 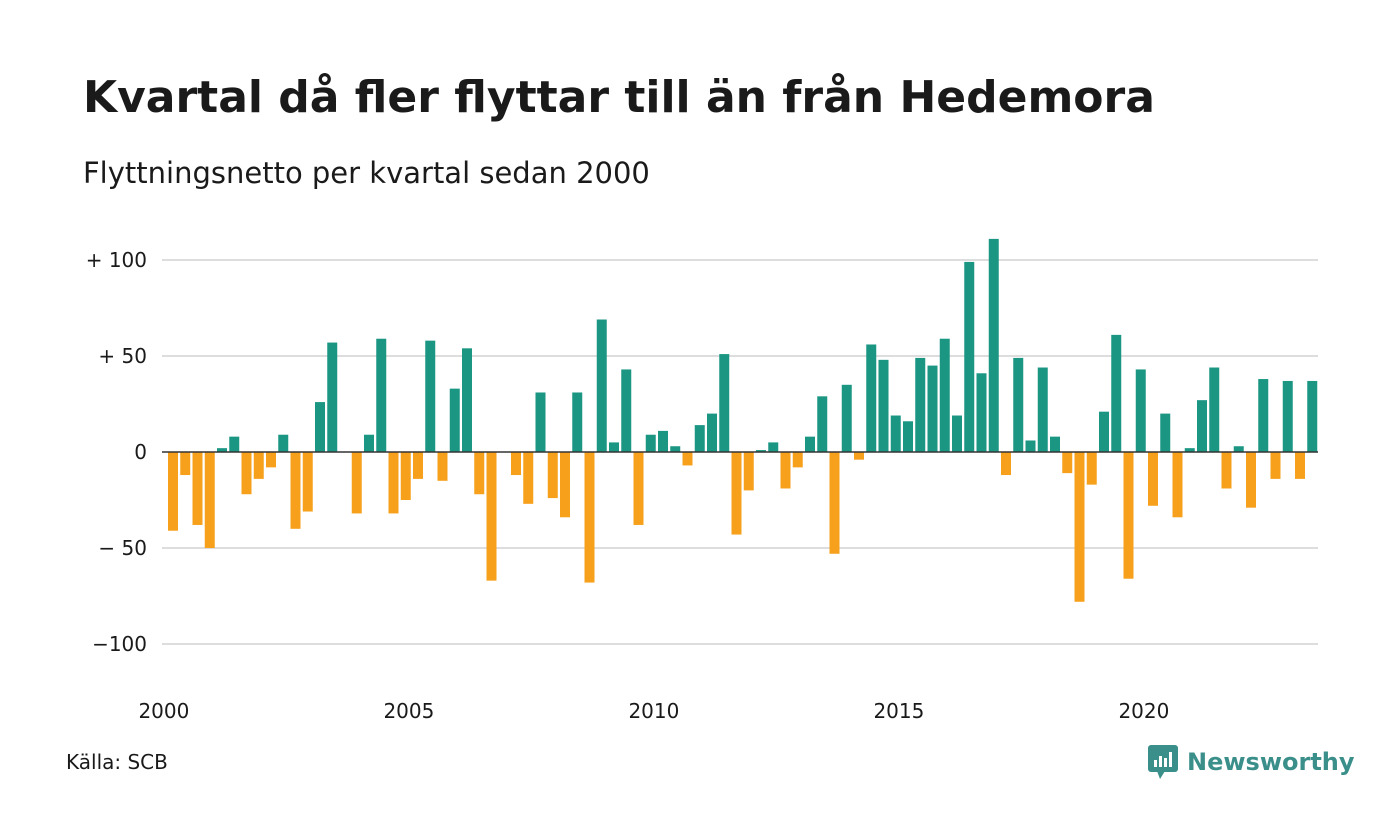 What do you see at coordinates (408, 711) in the screenshot?
I see `x-tick-label: 2005` at bounding box center [408, 711].